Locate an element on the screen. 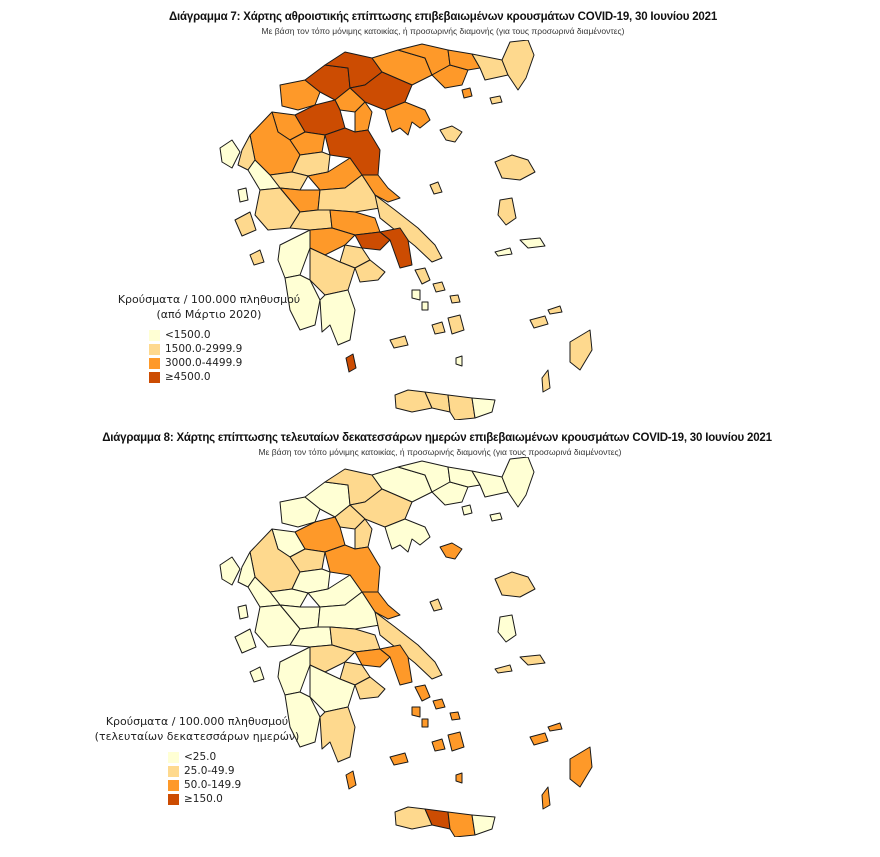  legend-label: 1500.0-2999.9 is located at coordinates (204, 349).